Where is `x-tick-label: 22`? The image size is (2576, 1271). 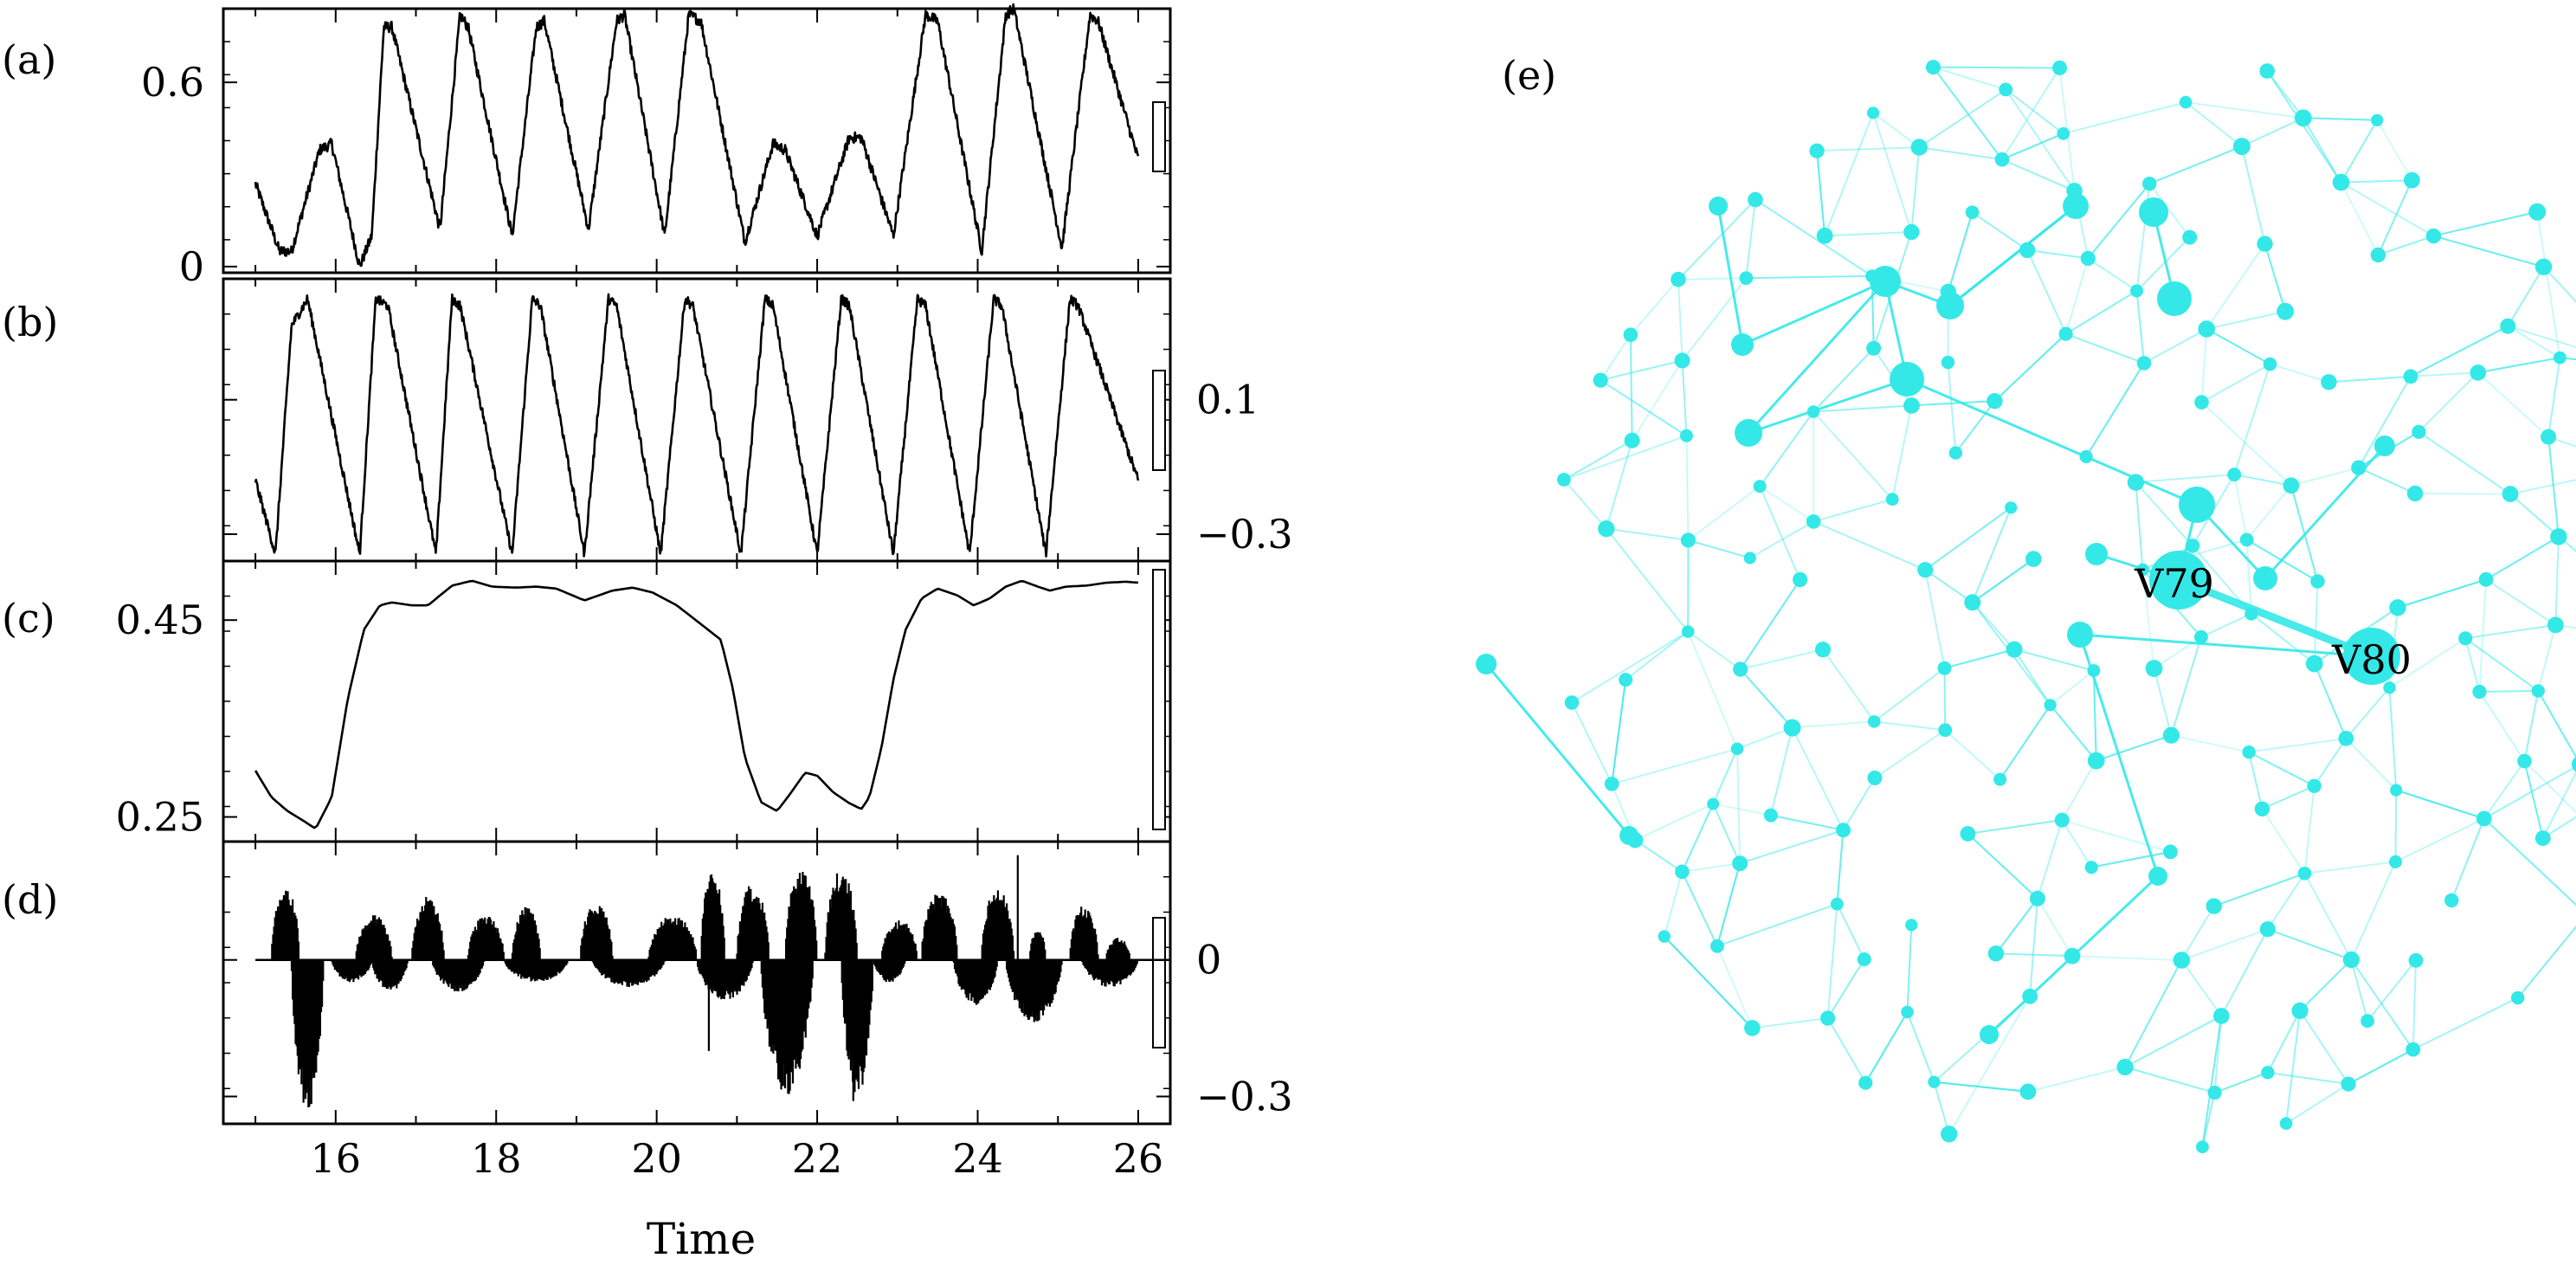 x-tick-label: 22 is located at coordinates (817, 1158).